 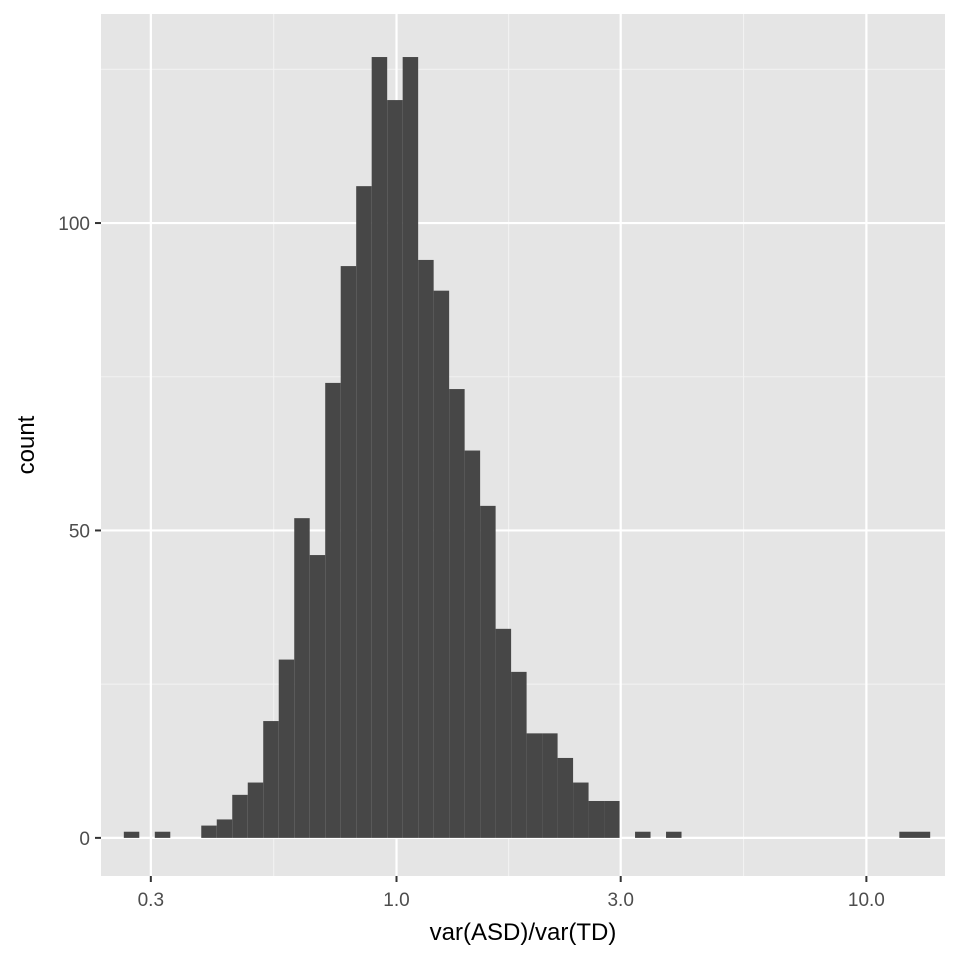 I want to click on y-axis: 0 50 100, so click(x=79, y=532).